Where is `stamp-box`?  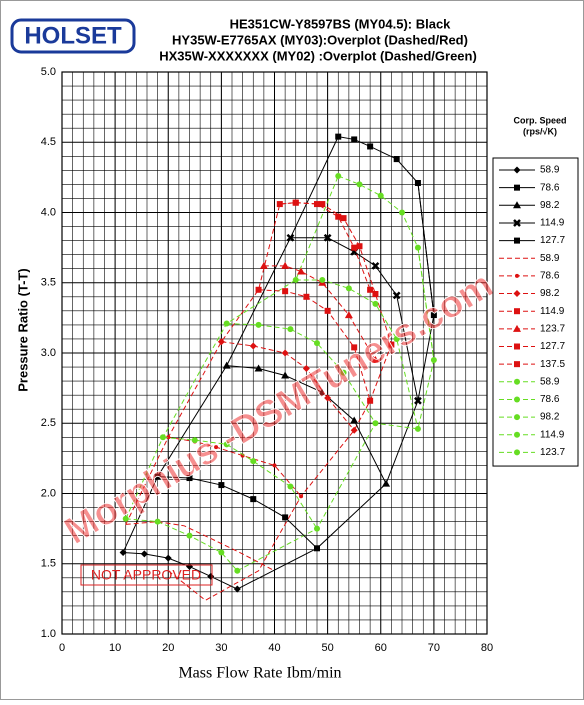
stamp-box is located at coordinates (146, 575).